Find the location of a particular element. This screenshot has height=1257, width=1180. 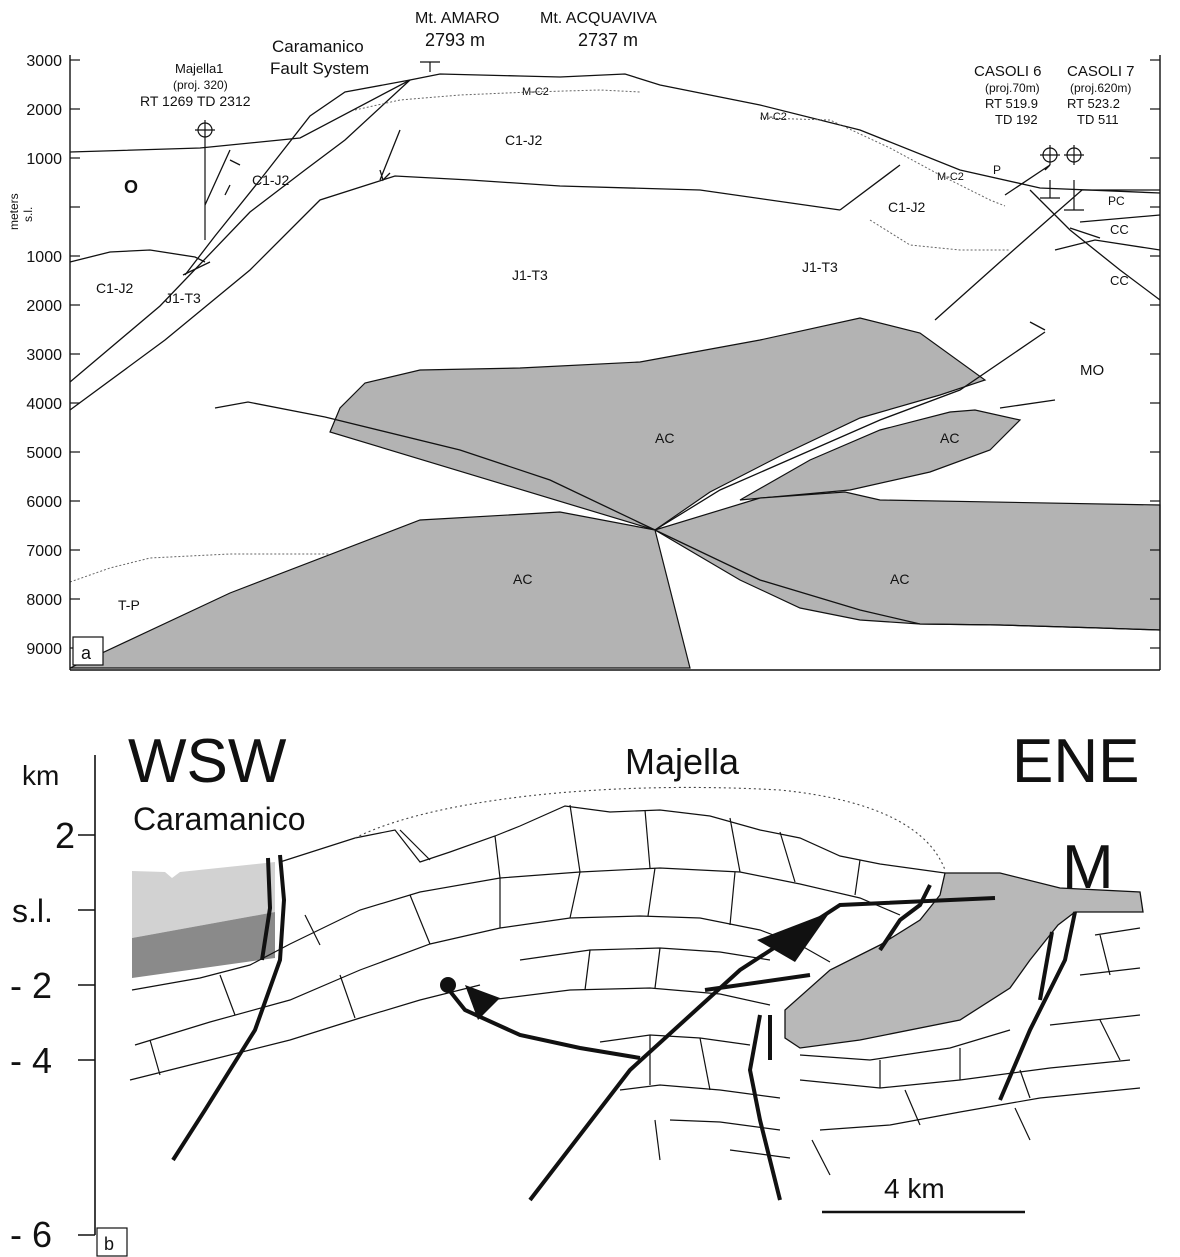

unit-mc2-1: M-C2 is located at coordinates (535, 92).